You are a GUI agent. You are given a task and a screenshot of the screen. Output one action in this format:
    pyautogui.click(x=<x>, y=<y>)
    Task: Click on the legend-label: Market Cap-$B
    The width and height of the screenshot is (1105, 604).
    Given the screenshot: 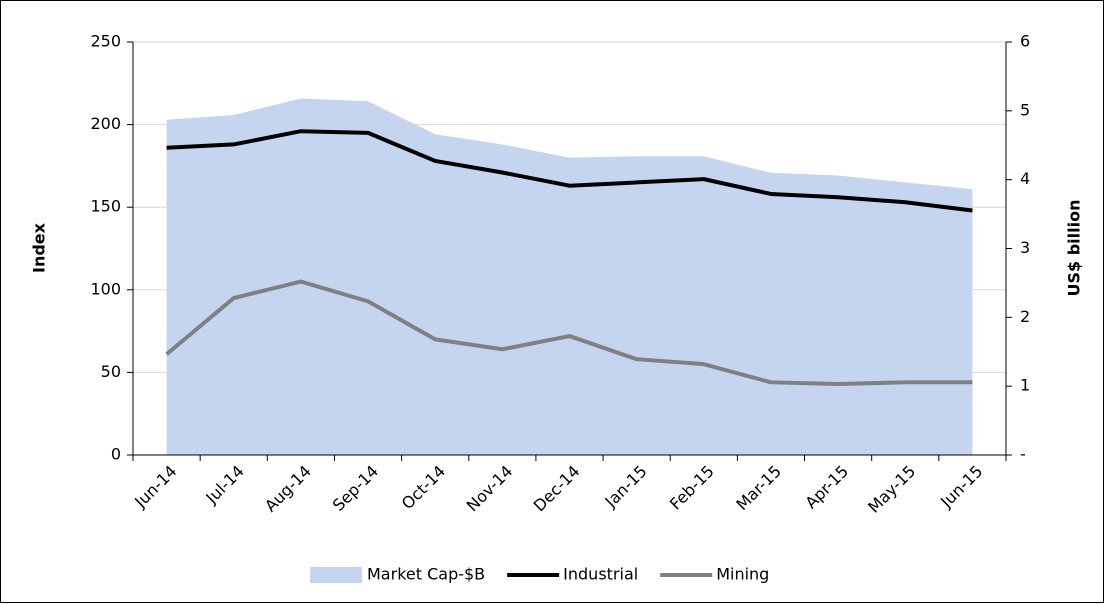 What is the action you would take?
    pyautogui.click(x=426, y=574)
    